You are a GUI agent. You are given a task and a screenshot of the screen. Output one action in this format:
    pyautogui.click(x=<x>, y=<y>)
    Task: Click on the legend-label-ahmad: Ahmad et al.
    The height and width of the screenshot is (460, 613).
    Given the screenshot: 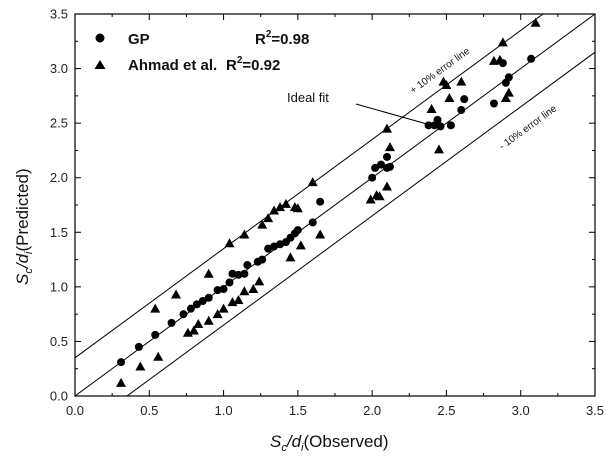 What is the action you would take?
    pyautogui.click(x=172, y=65)
    